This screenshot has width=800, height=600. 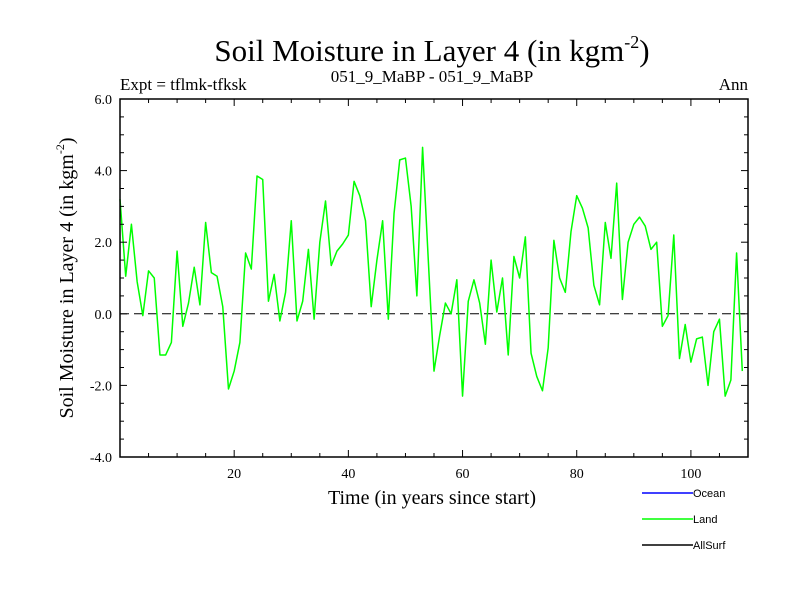 What do you see at coordinates (432, 76) in the screenshot?
I see `comparison-label: 051_9_MaBP - 051_9_MaBP` at bounding box center [432, 76].